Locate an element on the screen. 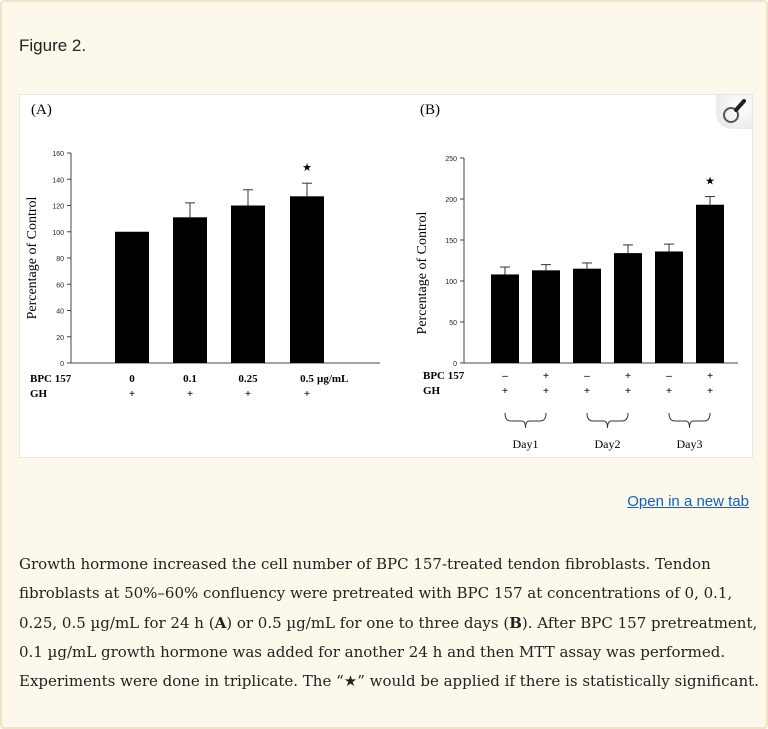 This screenshot has height=729, width=768. y-tick-label: 40 is located at coordinates (60, 312).